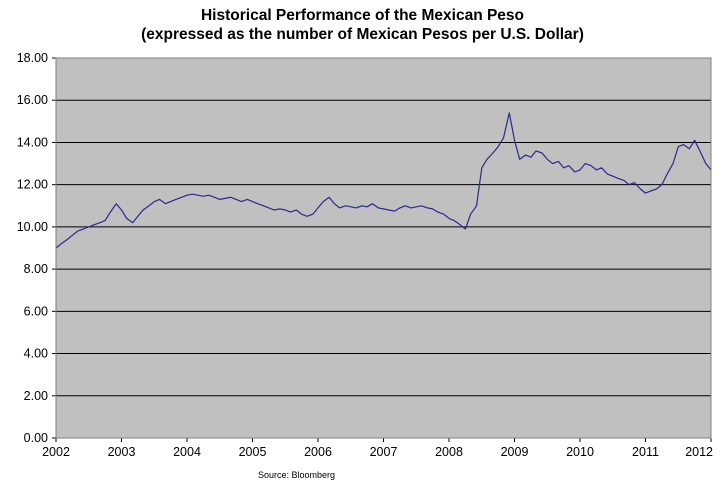  I want to click on y-tick-label: 4.00, so click(36, 354).